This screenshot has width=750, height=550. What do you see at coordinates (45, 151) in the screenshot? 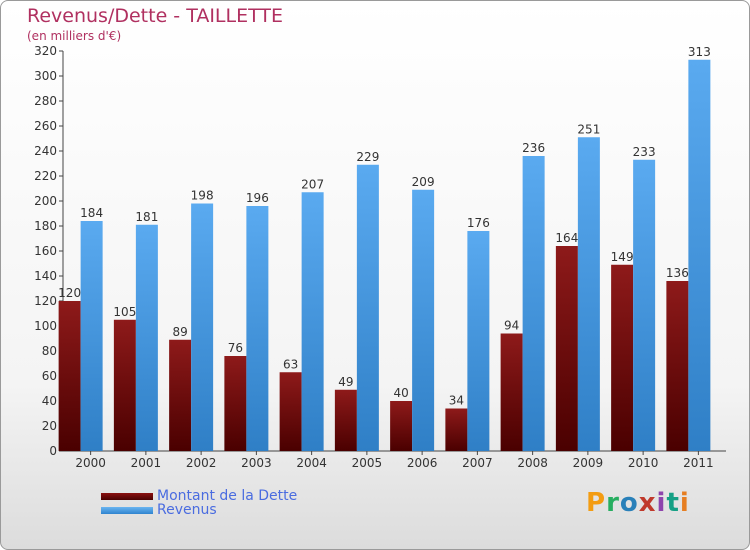
I see `y-tick-label: 240` at bounding box center [45, 151].